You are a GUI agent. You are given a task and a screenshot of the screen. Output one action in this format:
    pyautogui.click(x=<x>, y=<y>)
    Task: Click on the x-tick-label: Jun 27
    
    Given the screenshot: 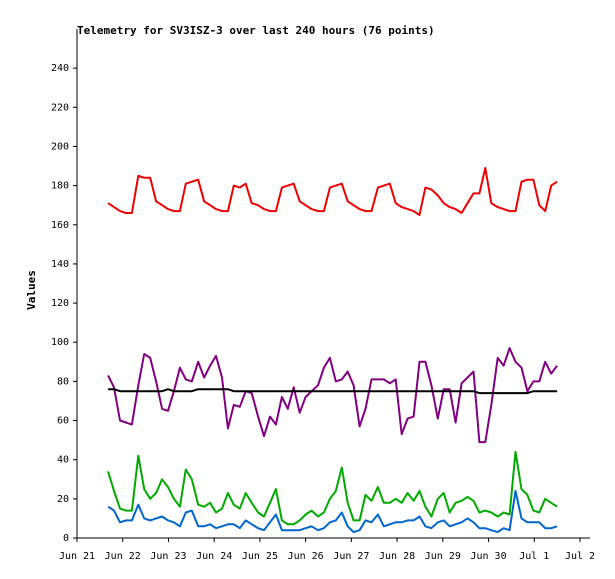 What is the action you would take?
    pyautogui.click(x=351, y=556)
    